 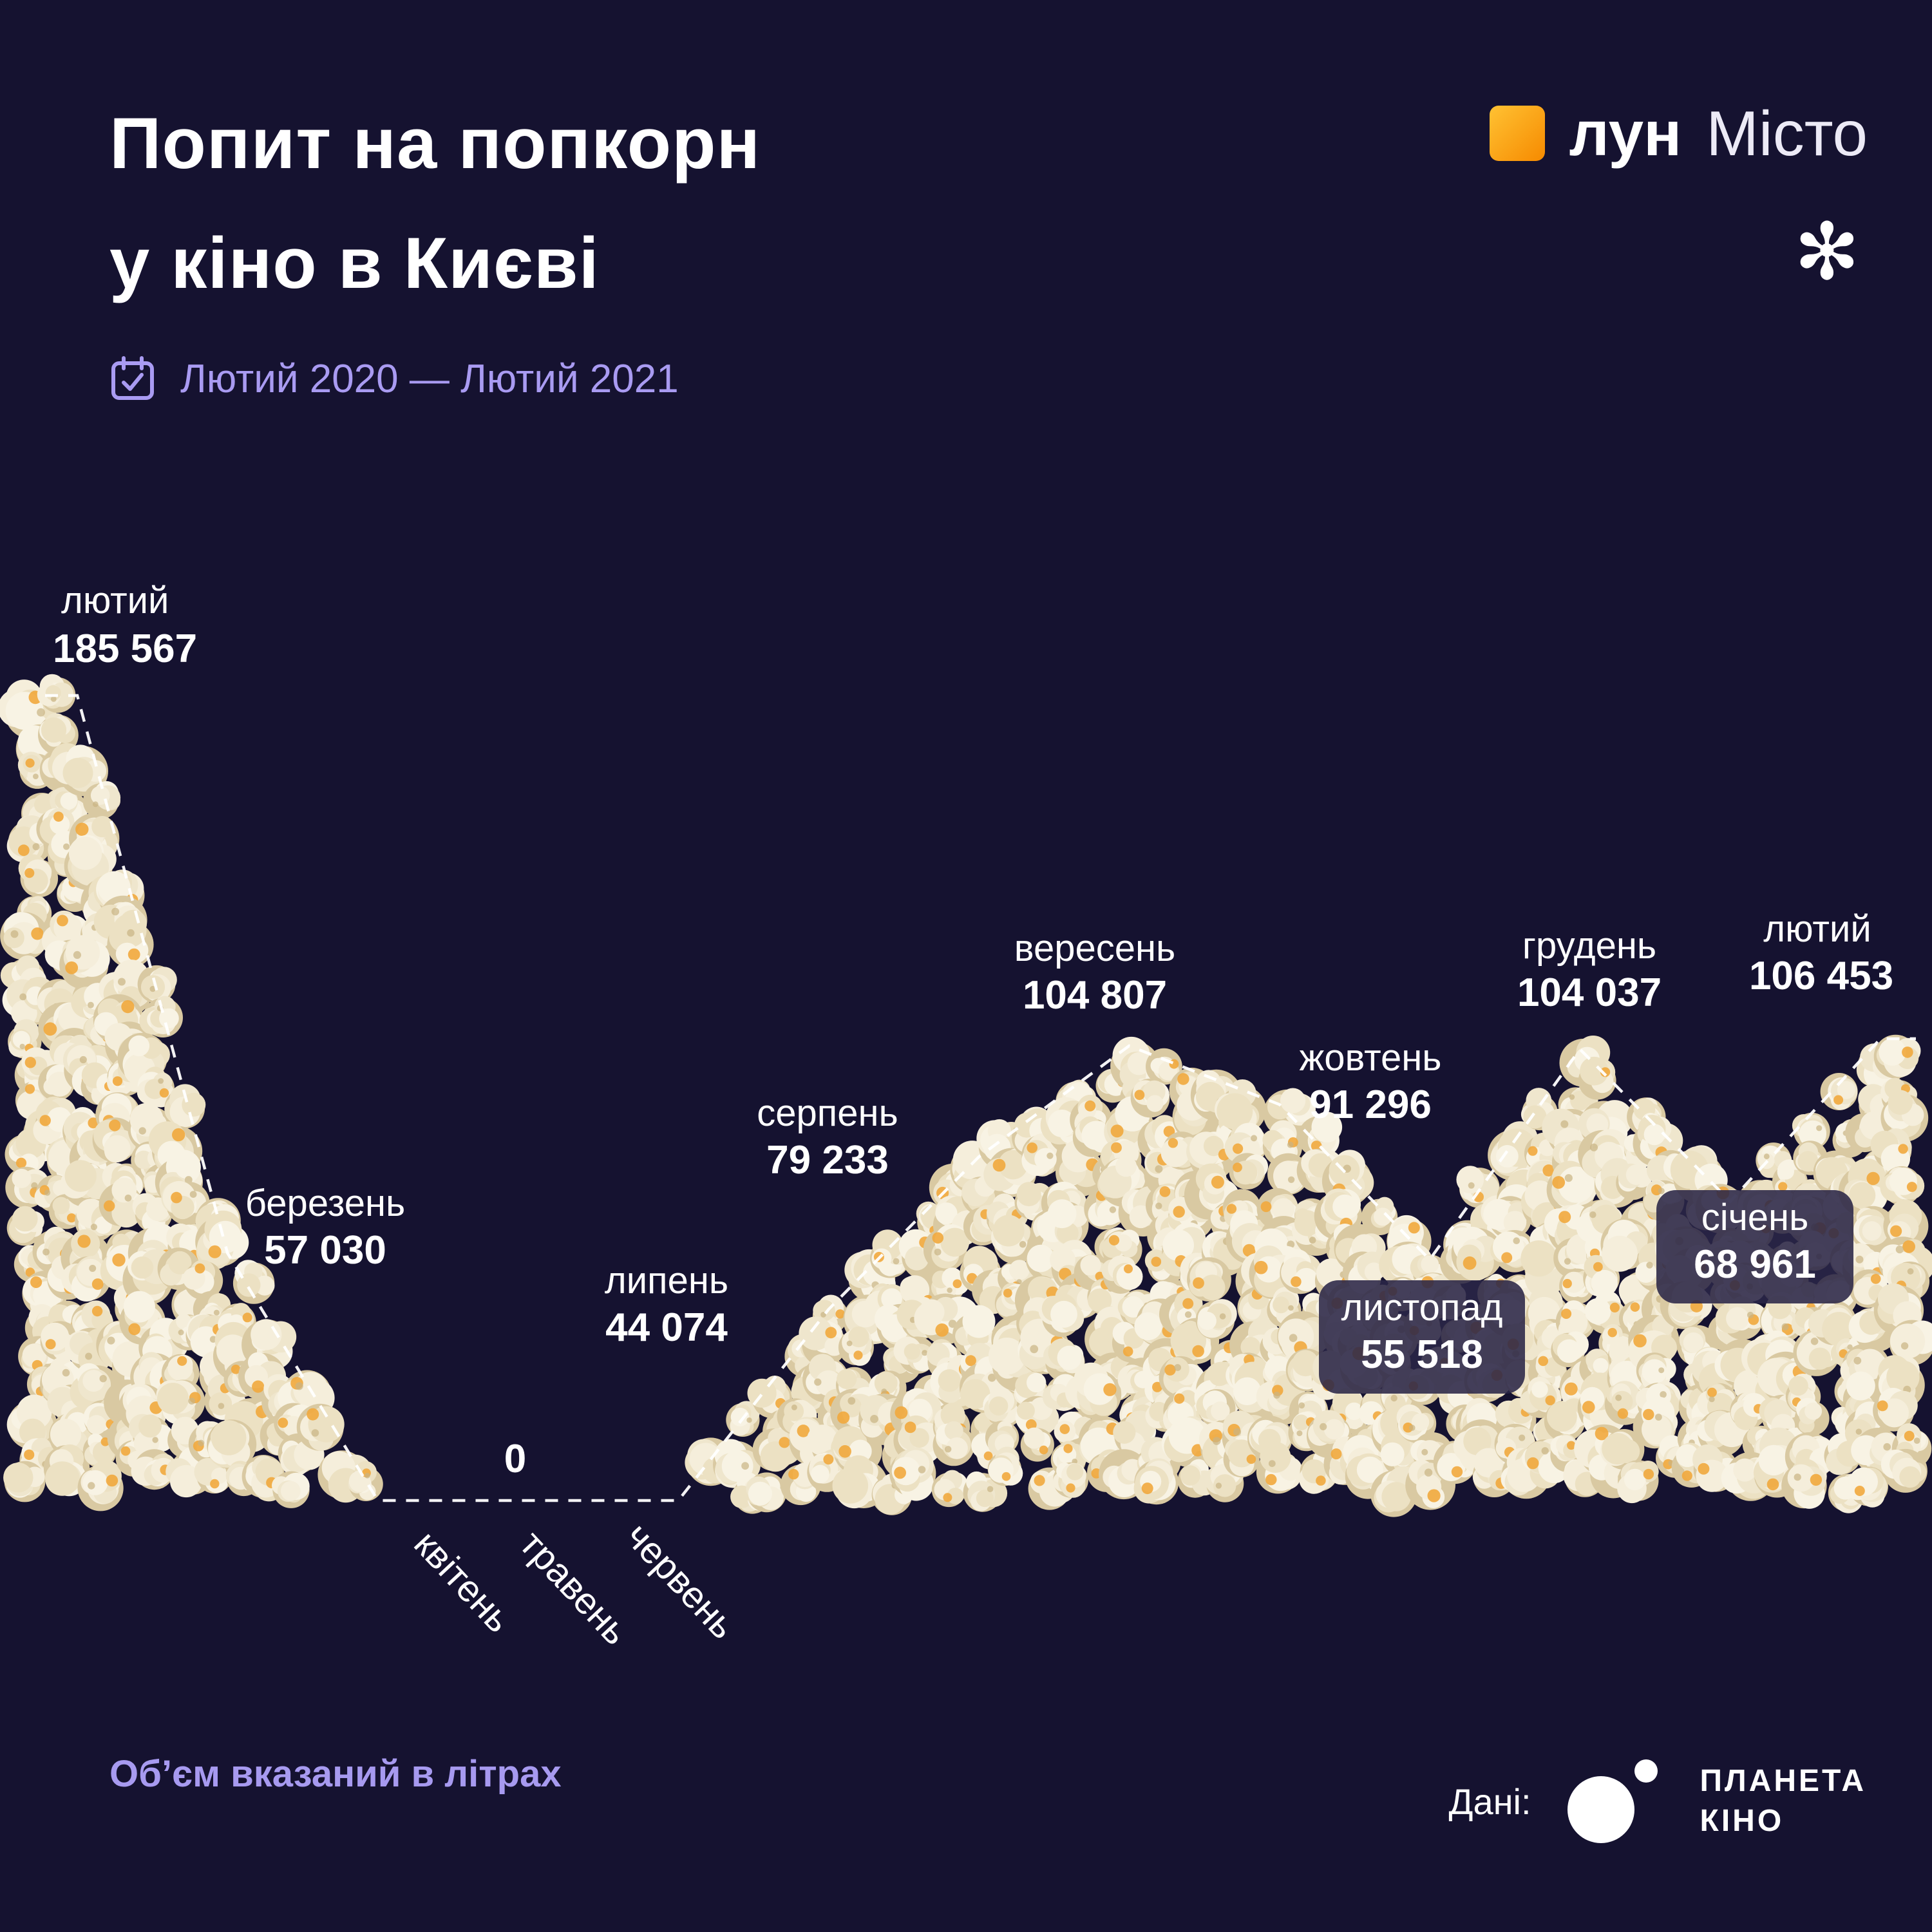 I want to click on value-label: 79 233, so click(x=827, y=1160).